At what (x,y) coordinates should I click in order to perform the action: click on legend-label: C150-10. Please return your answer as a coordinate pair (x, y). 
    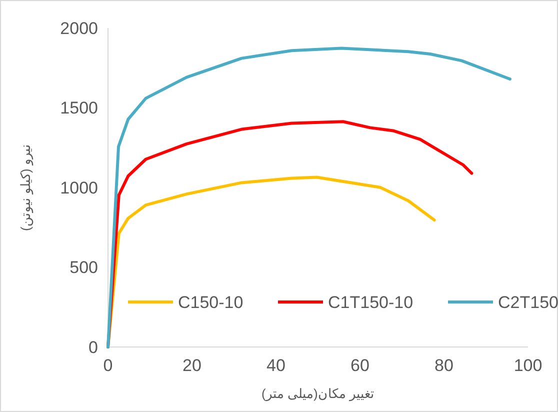
    Looking at the image, I should click on (211, 302).